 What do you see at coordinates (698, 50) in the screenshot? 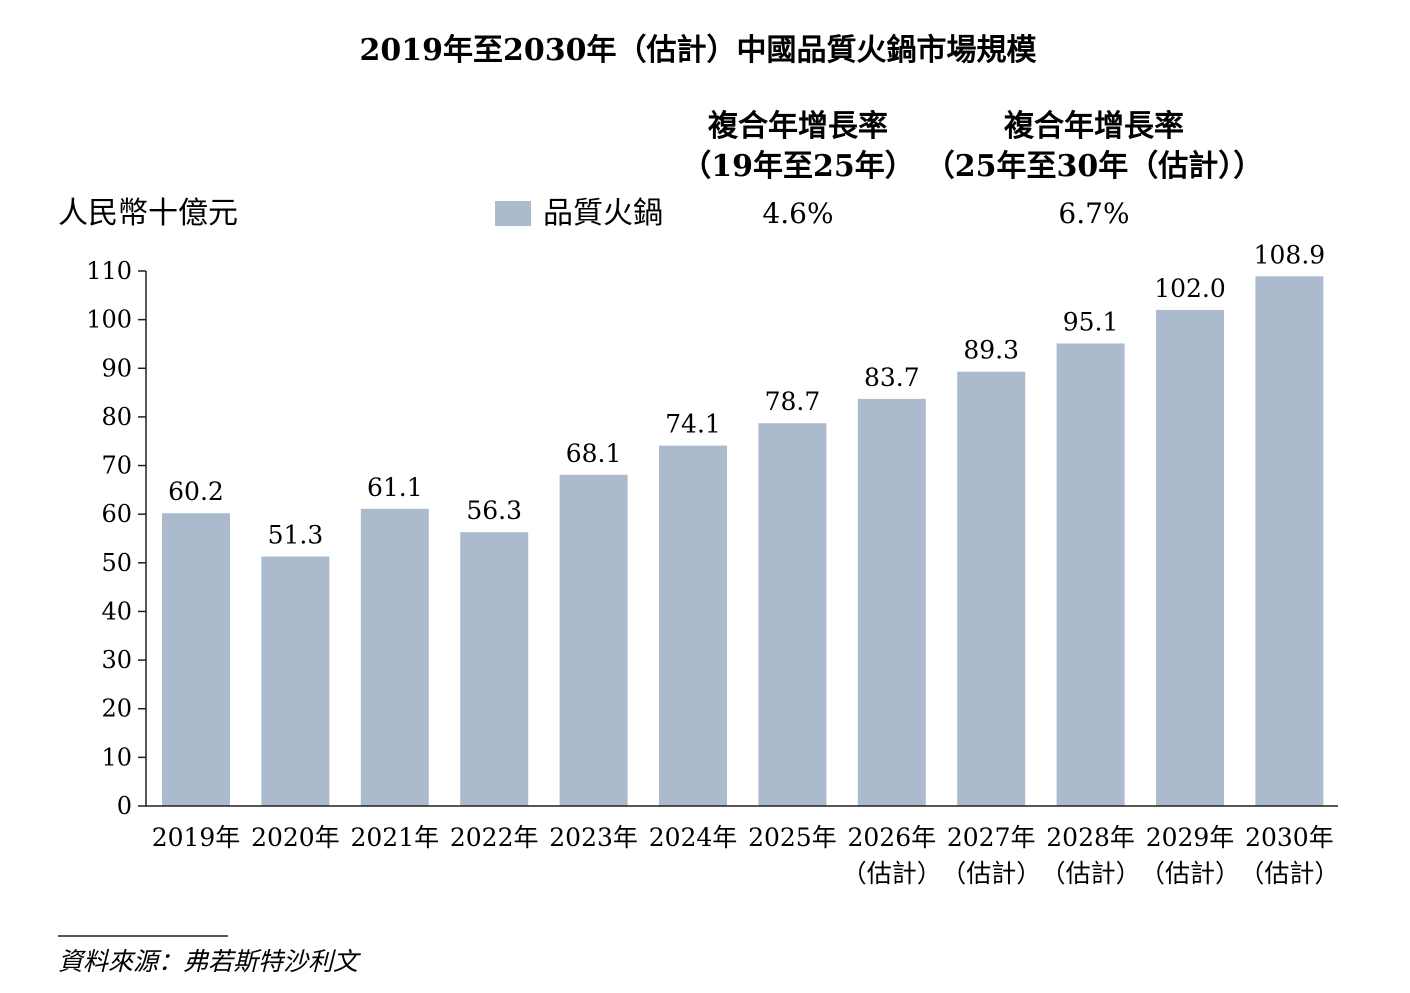
I see `chart-title: 2019年至2030年（估計）中國品質火鍋市場規模` at bounding box center [698, 50].